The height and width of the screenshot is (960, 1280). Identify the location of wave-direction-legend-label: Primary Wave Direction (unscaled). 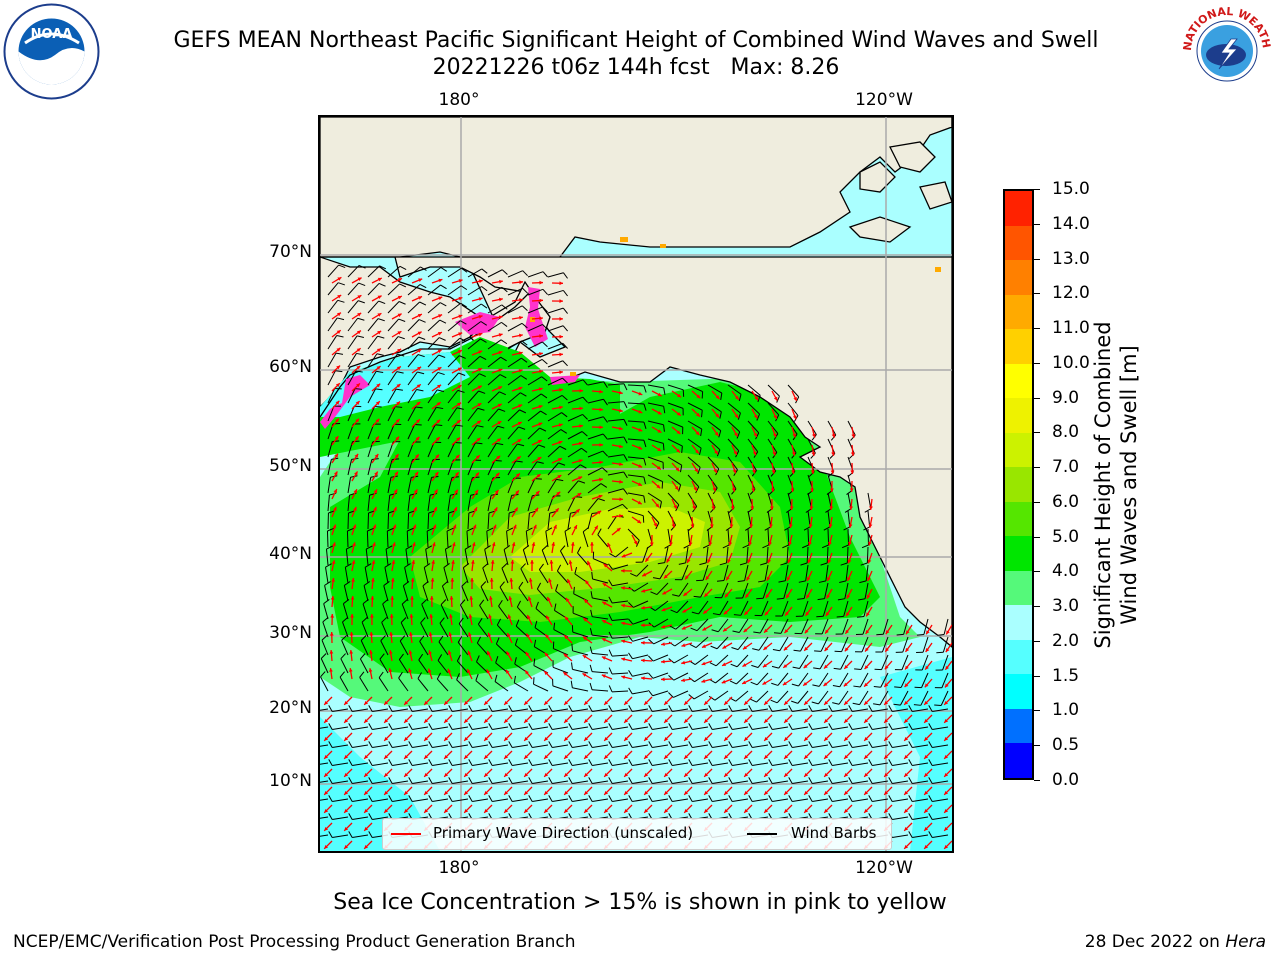
(563, 833).